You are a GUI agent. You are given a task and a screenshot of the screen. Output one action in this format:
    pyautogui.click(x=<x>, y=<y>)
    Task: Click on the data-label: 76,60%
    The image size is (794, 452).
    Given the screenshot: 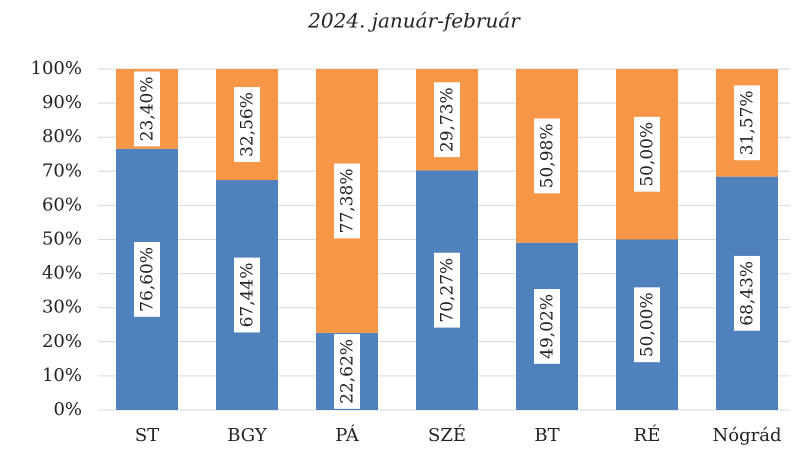 What is the action you would take?
    pyautogui.click(x=147, y=279)
    